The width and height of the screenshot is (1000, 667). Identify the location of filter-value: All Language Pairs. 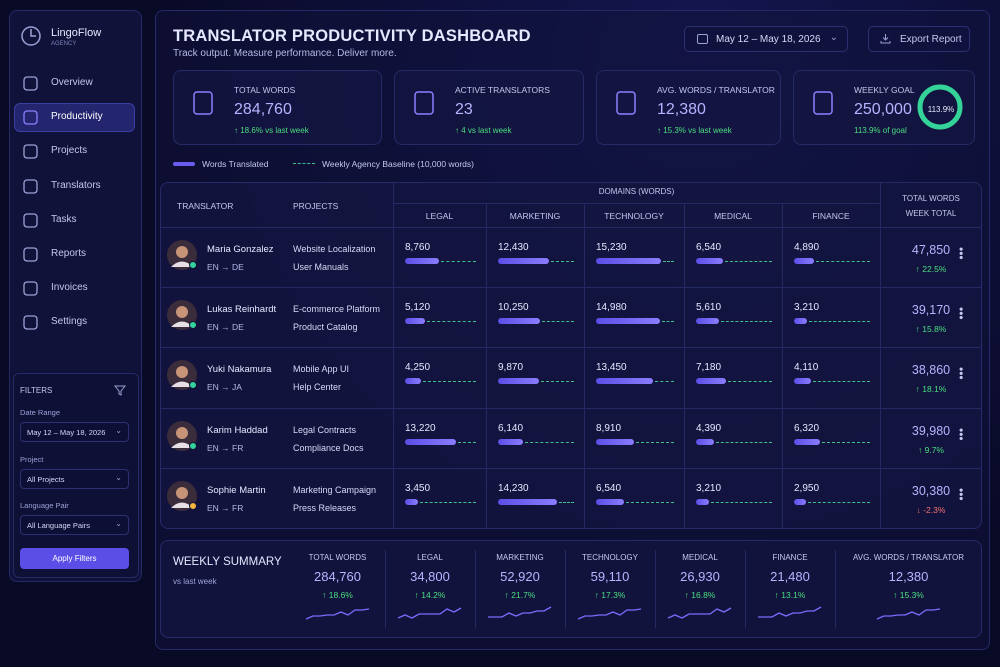
(58, 525).